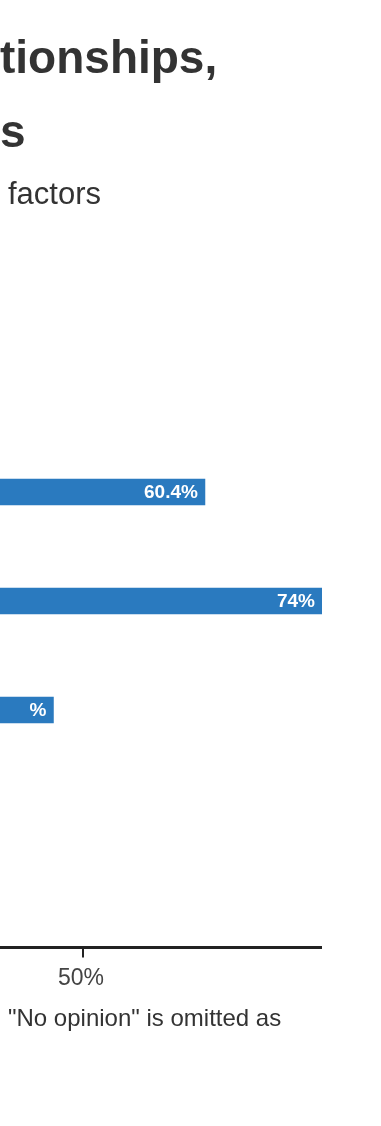 The width and height of the screenshot is (381, 1126). What do you see at coordinates (81, 977) in the screenshot?
I see `text: 50%` at bounding box center [81, 977].